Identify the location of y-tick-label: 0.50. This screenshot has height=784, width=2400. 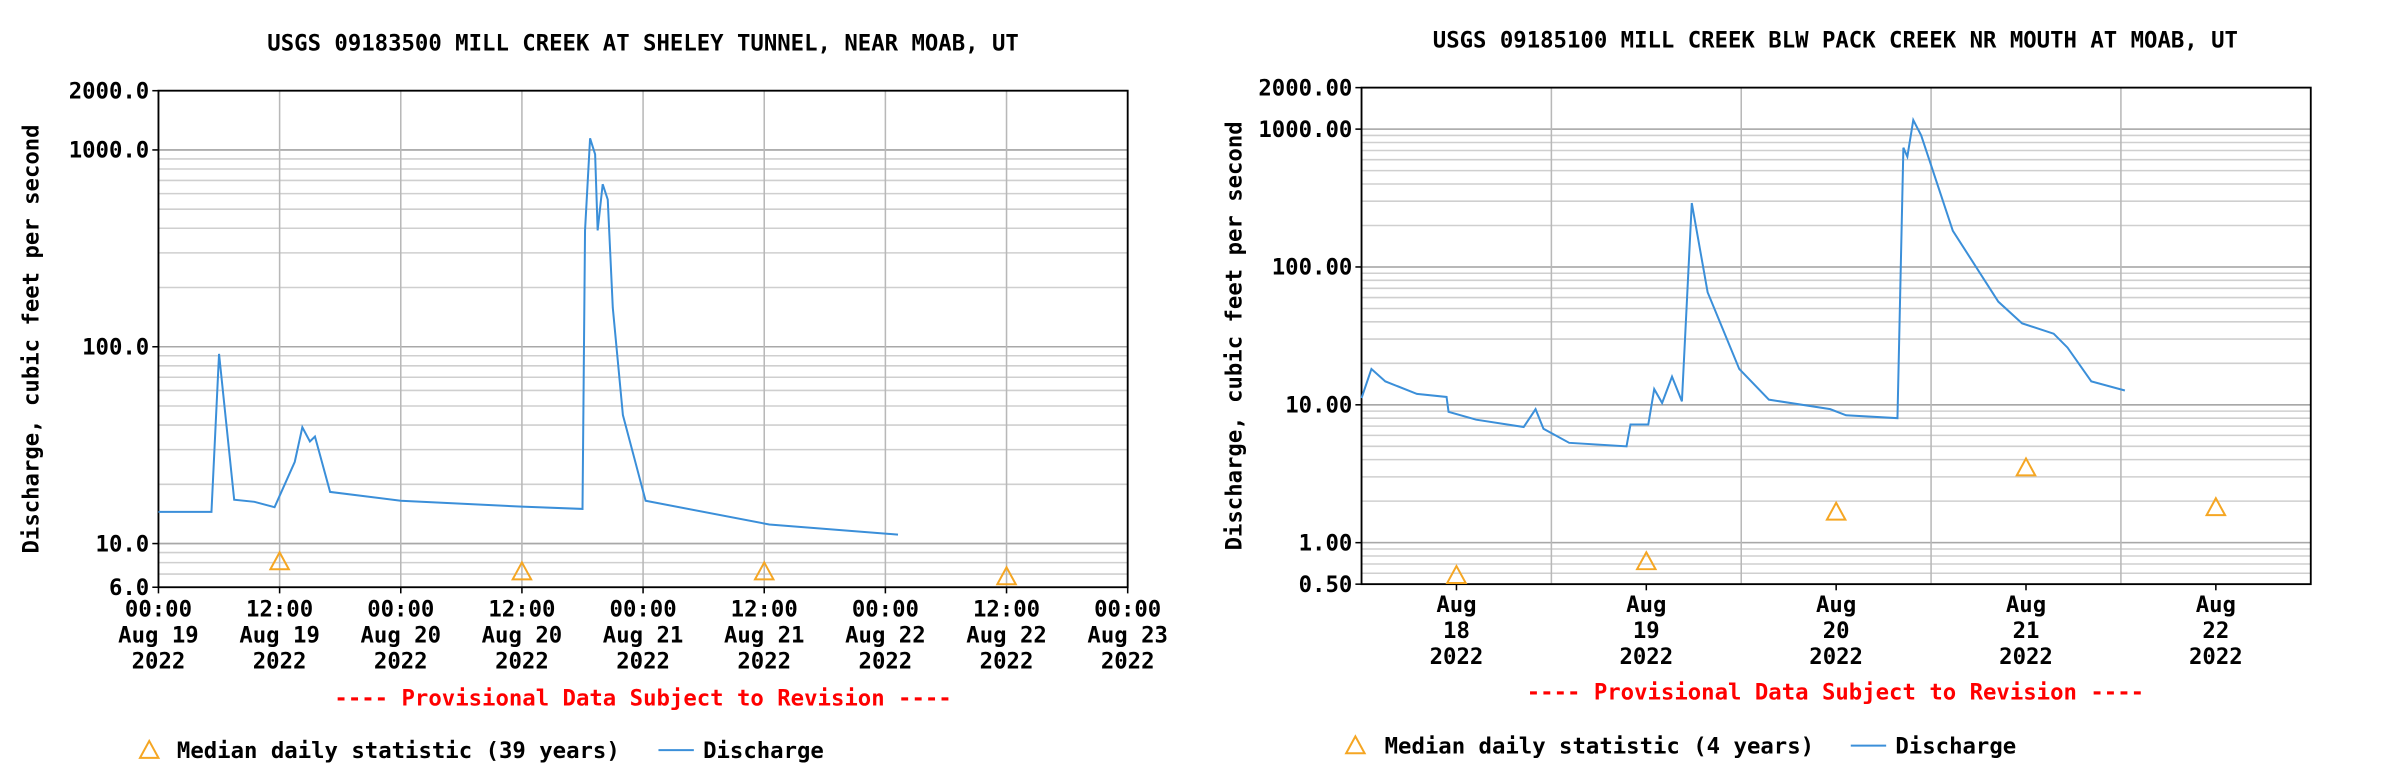
(1326, 585).